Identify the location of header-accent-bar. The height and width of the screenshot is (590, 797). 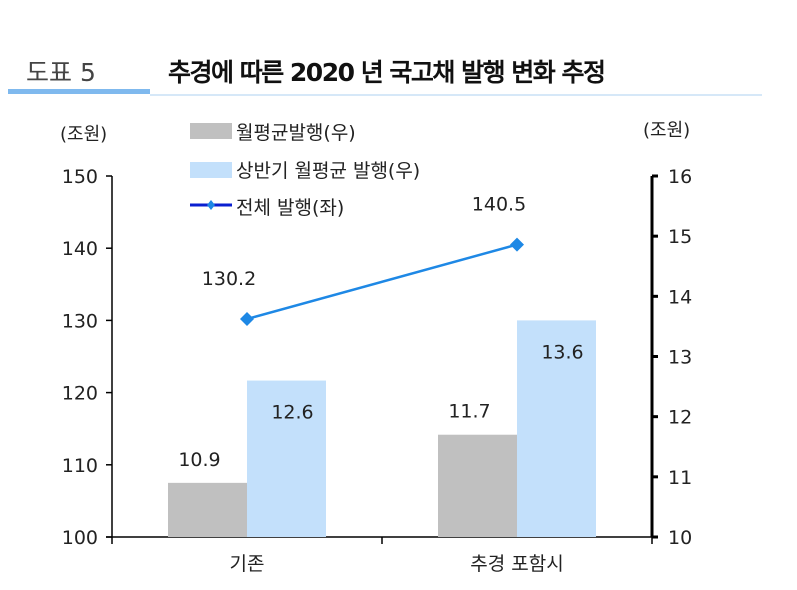
(79, 91).